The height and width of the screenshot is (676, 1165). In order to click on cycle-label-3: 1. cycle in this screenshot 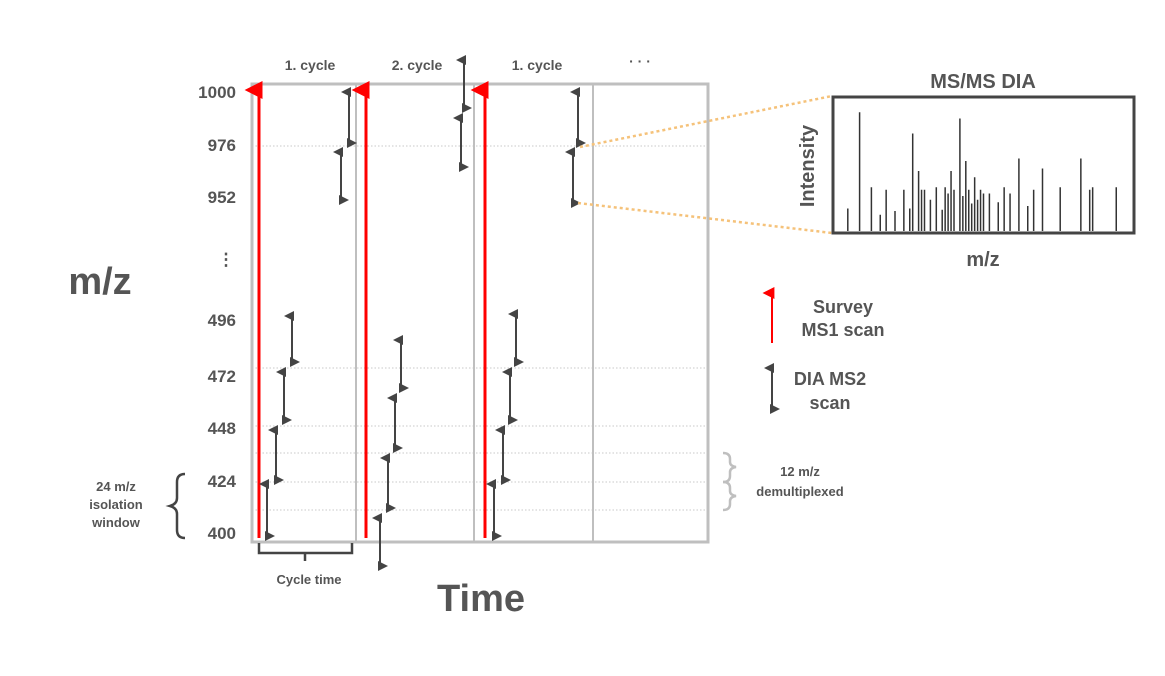, I will do `click(537, 65)`.